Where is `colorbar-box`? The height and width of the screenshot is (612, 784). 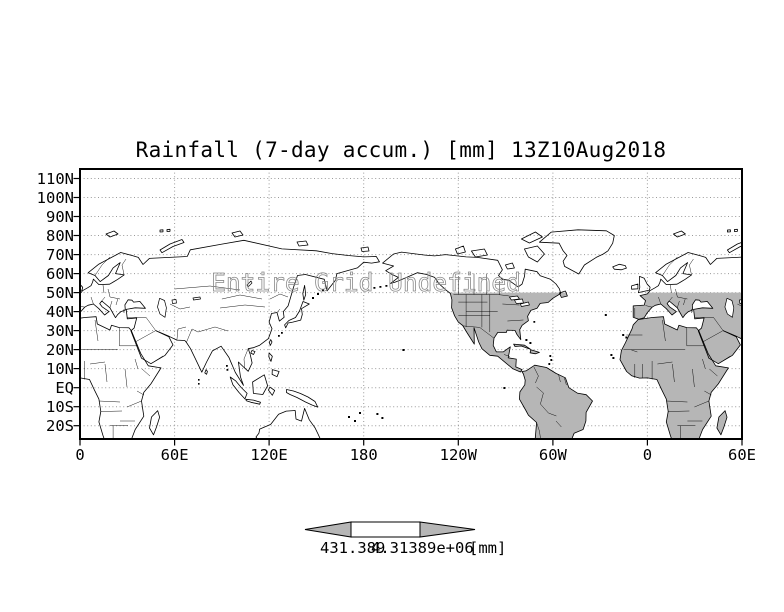 colorbar-box is located at coordinates (385, 529).